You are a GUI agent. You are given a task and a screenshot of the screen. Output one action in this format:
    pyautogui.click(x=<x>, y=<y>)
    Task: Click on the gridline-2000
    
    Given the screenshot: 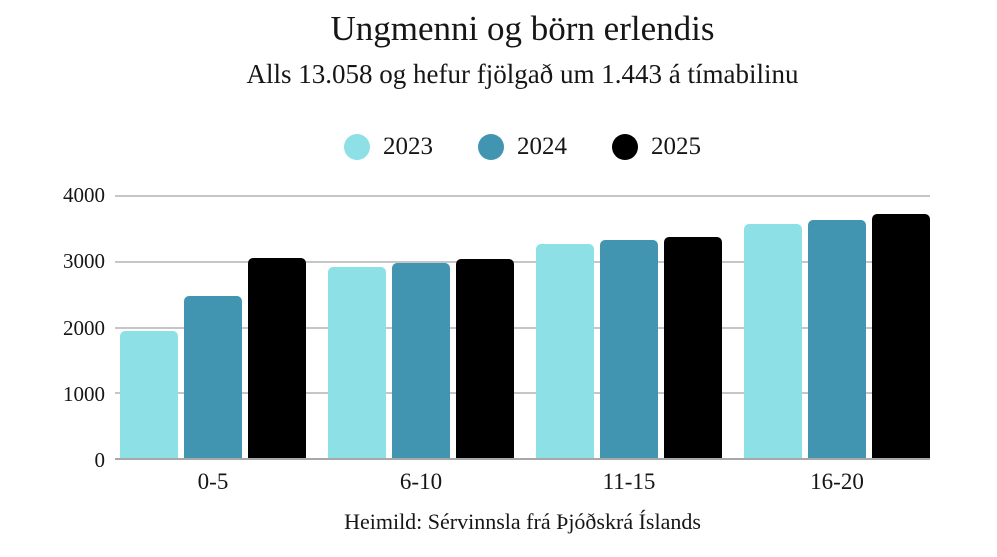 What is the action you would take?
    pyautogui.click(x=522, y=327)
    